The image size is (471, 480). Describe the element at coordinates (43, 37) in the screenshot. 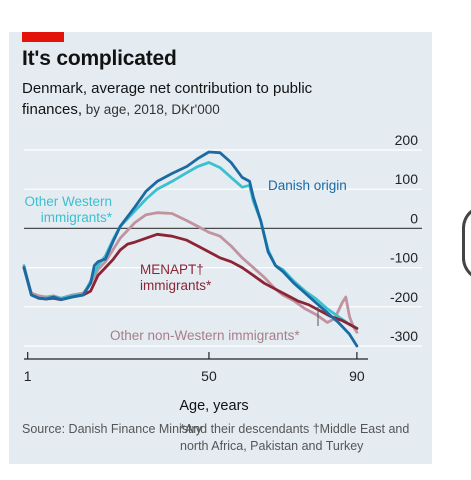

I see `brand-tag` at that location.